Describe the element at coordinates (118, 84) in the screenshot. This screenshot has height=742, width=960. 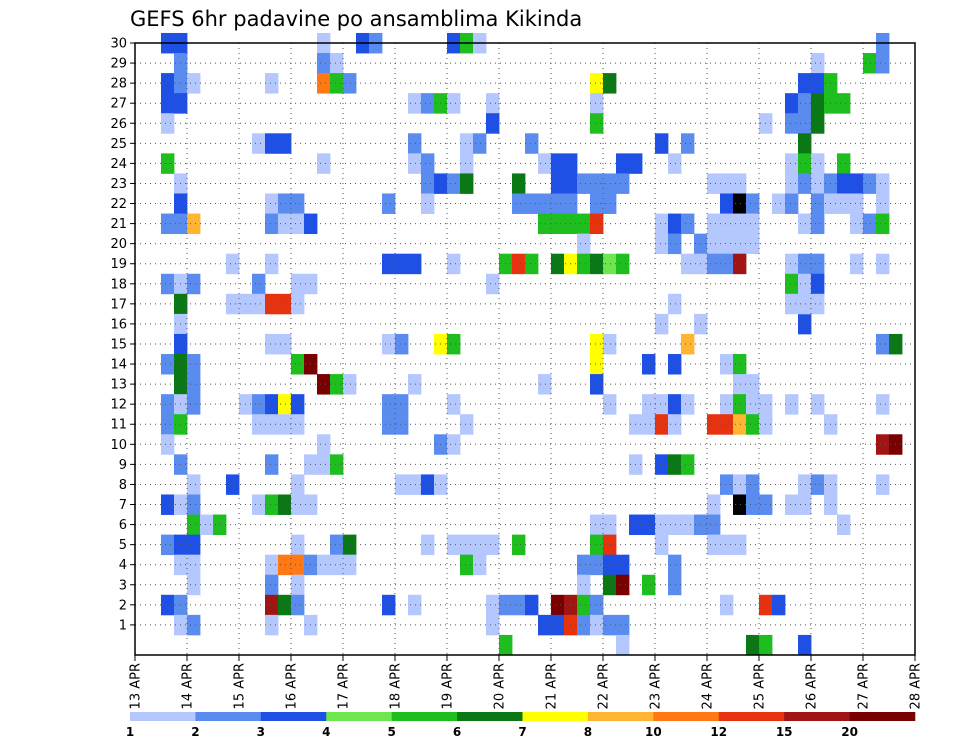
I see `y-tick-label: 28` at that location.